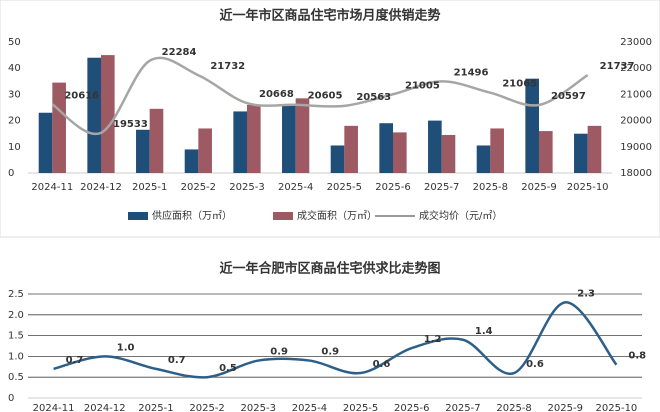 This screenshot has height=412, width=660. What do you see at coordinates (337, 215) in the screenshot?
I see `legend-label: 成交面积（万㎡）` at bounding box center [337, 215].